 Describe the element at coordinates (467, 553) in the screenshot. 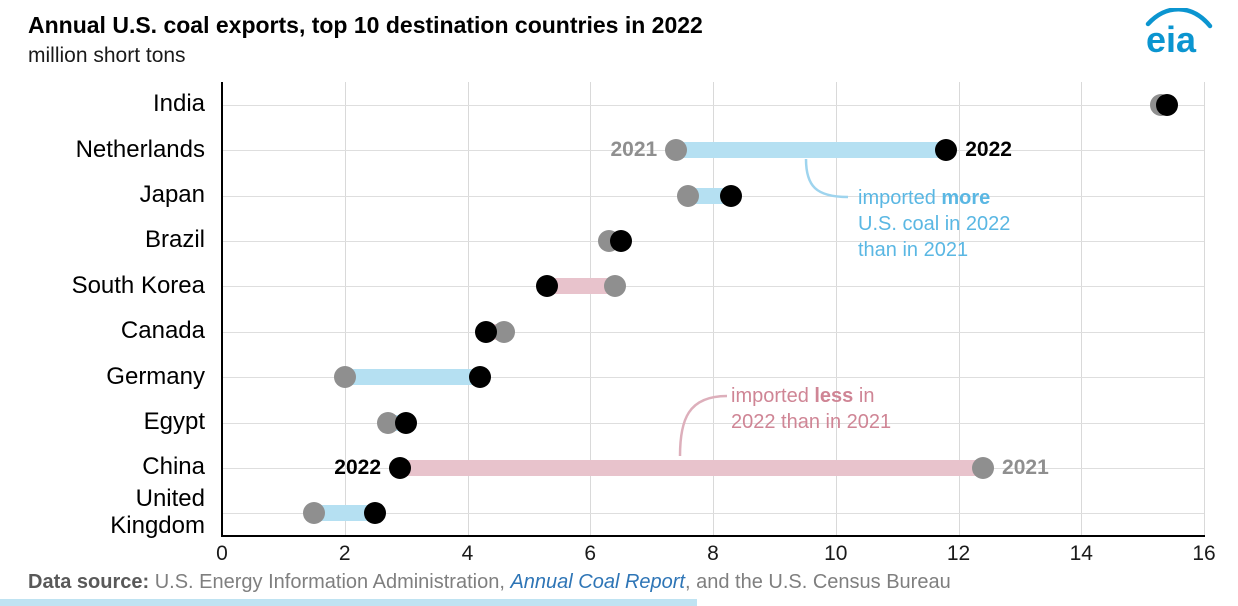

I see `x-tick-label-4: 4` at that location.